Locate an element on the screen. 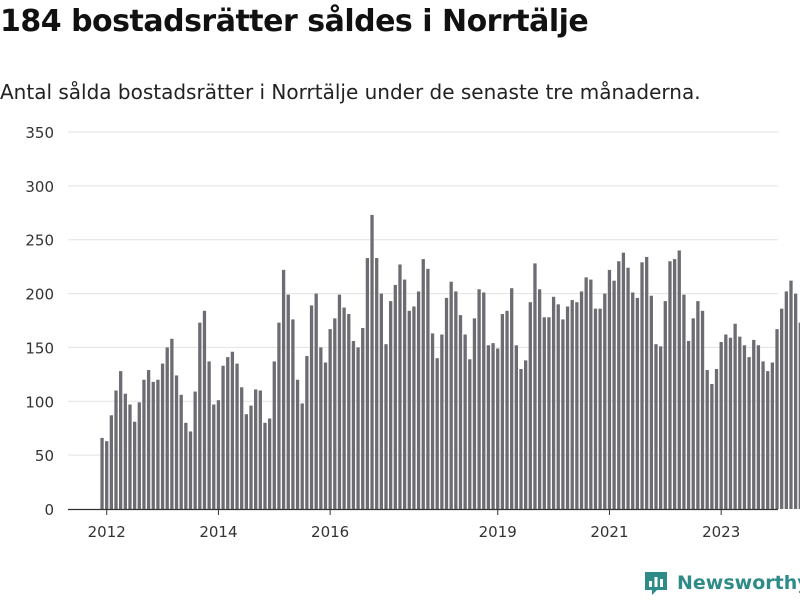 This screenshot has width=800, height=600. y-tick-label: 300 is located at coordinates (39, 187).